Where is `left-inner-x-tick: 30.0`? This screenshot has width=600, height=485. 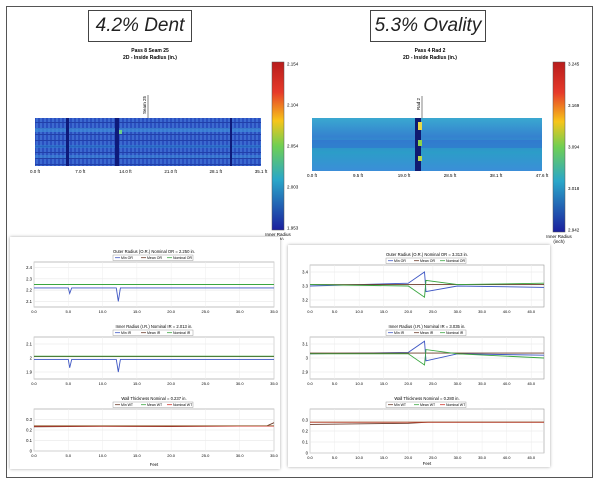 left-inner-x-tick: 30.0 is located at coordinates (240, 383).